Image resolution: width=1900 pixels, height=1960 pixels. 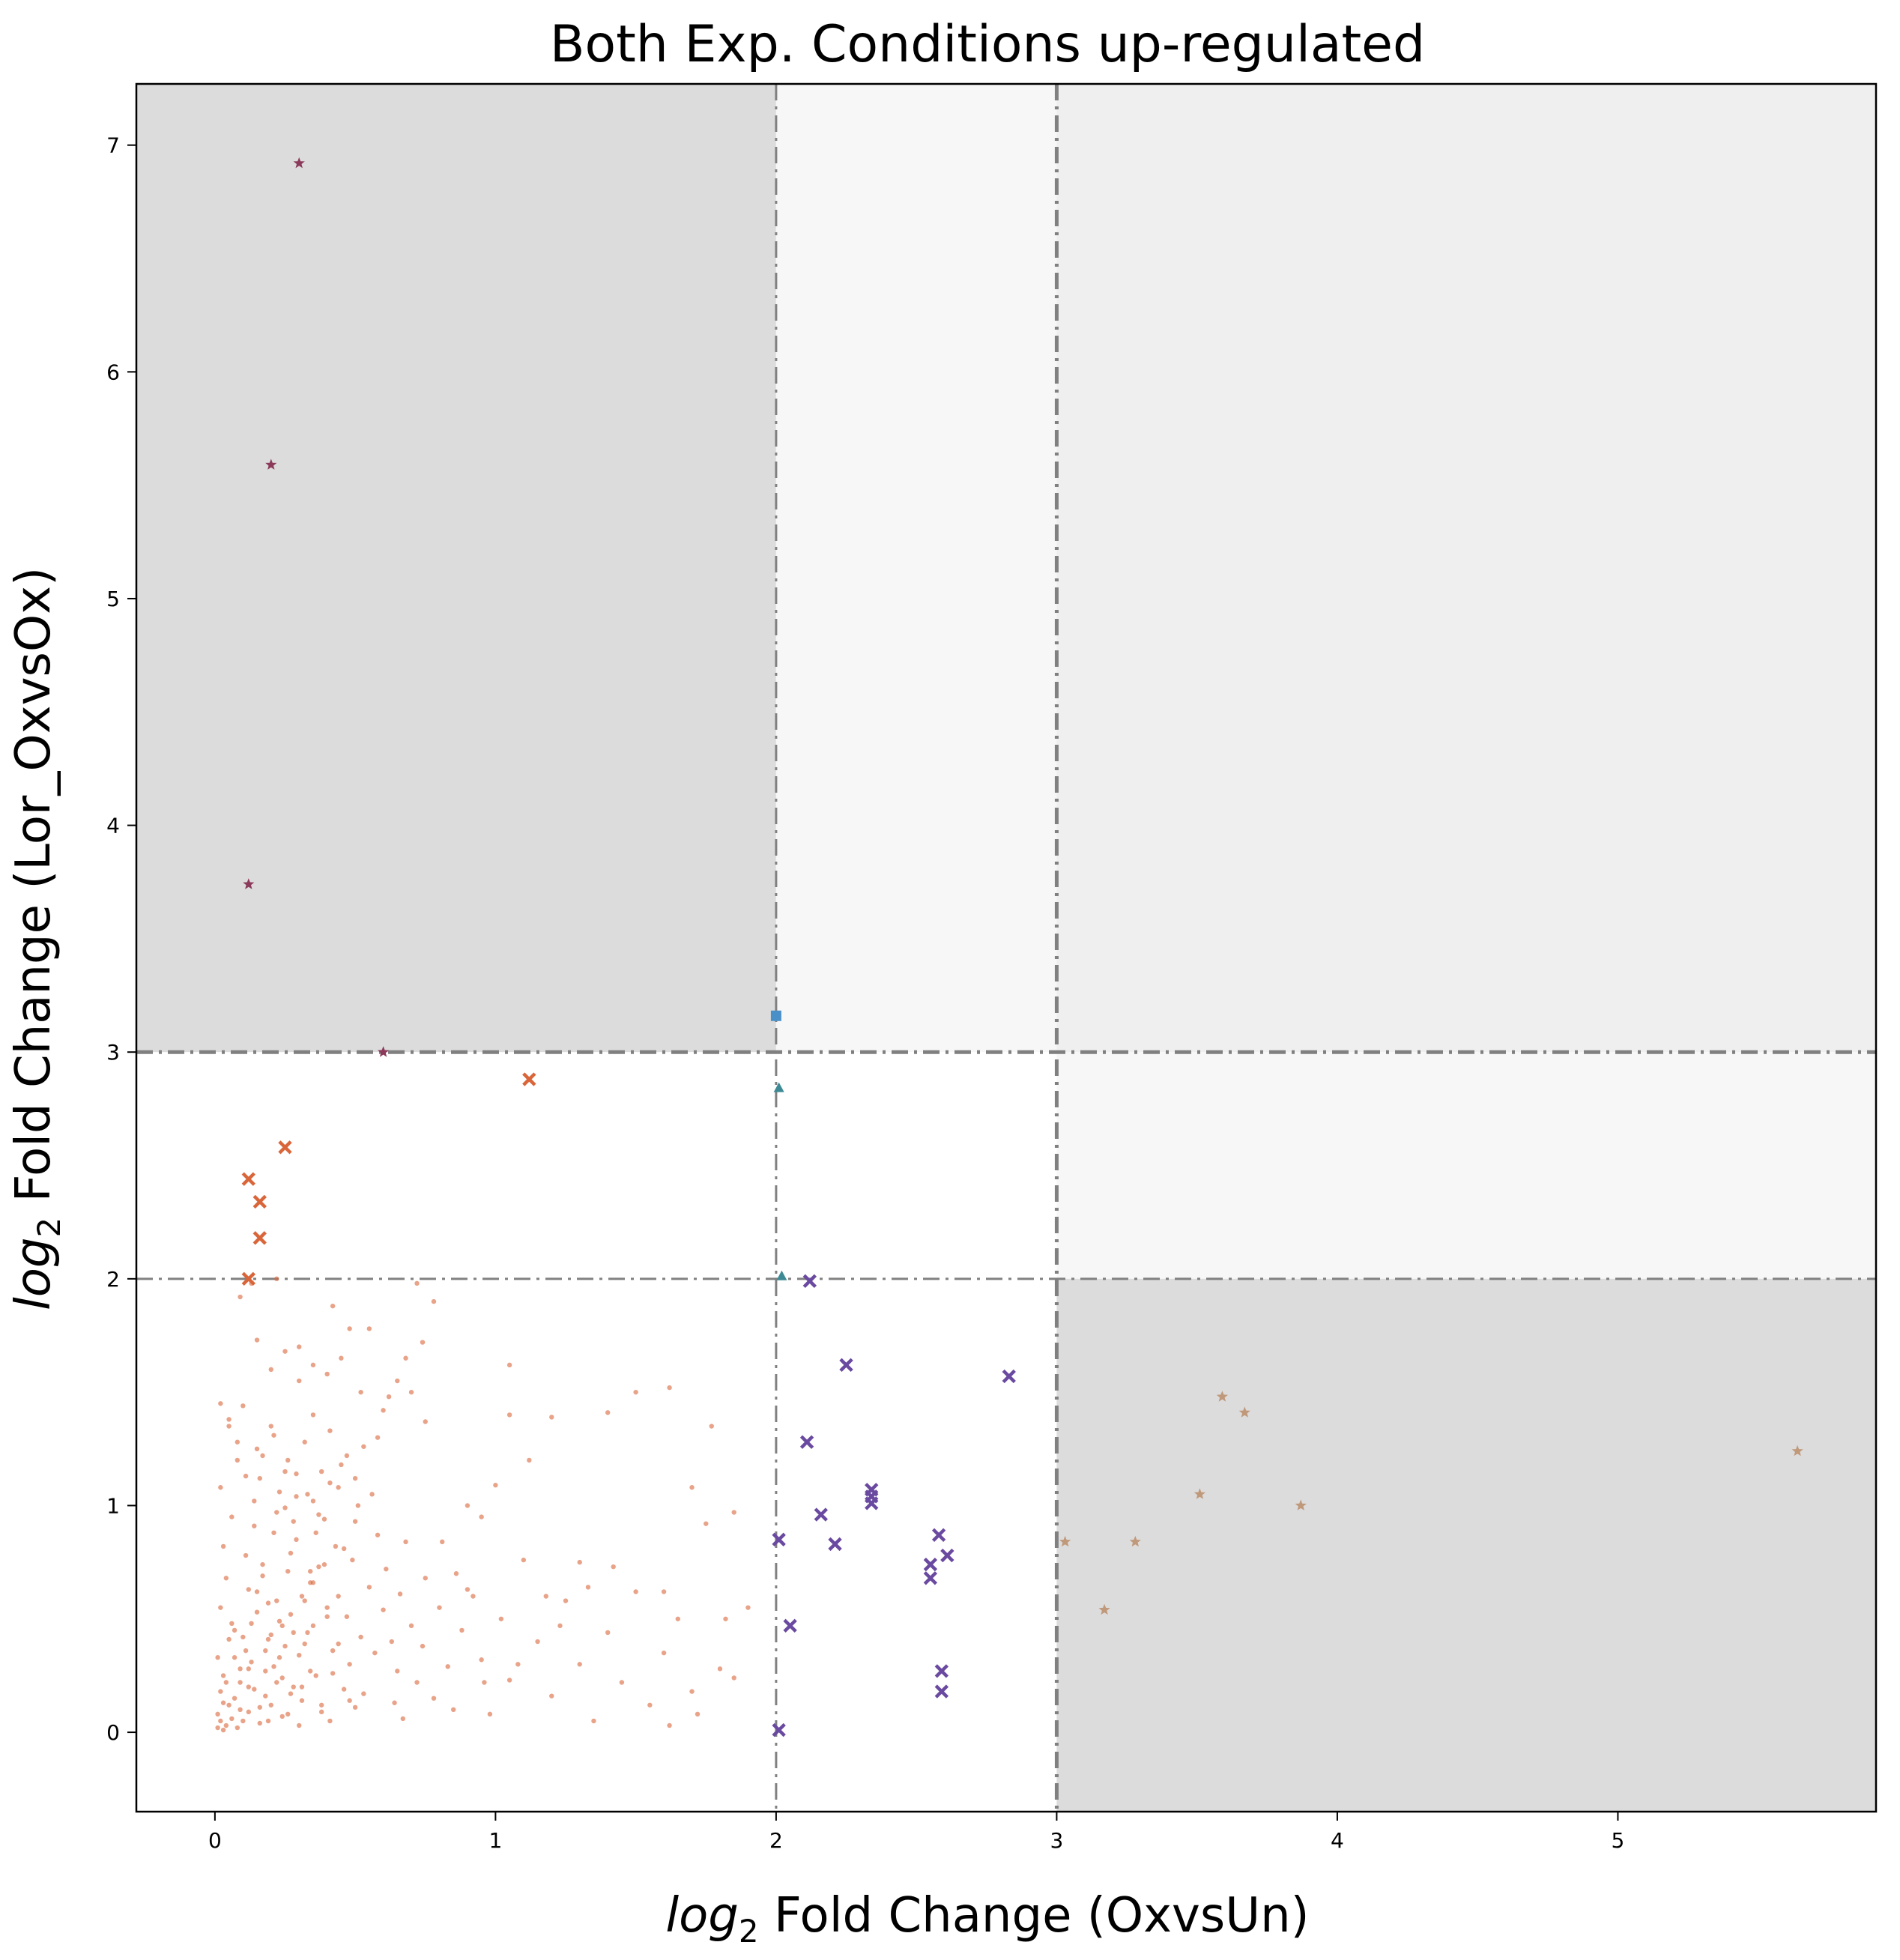 What do you see at coordinates (1034, 1916) in the screenshot?
I see `x-axis-title-text: Fold Change (OxvsUn)` at bounding box center [1034, 1916].